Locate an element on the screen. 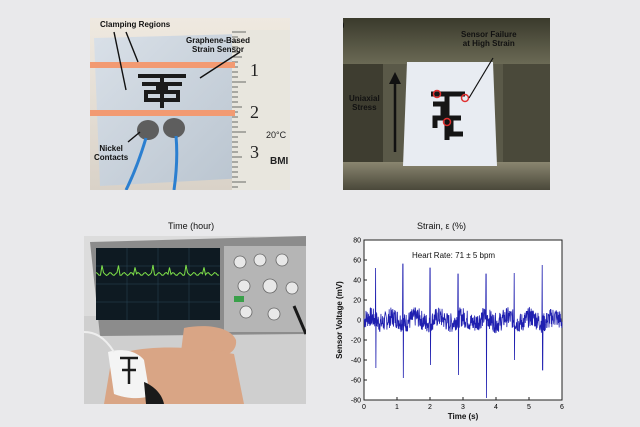 The width and height of the screenshot is (640, 427). clamp-band-top is located at coordinates (162, 65).